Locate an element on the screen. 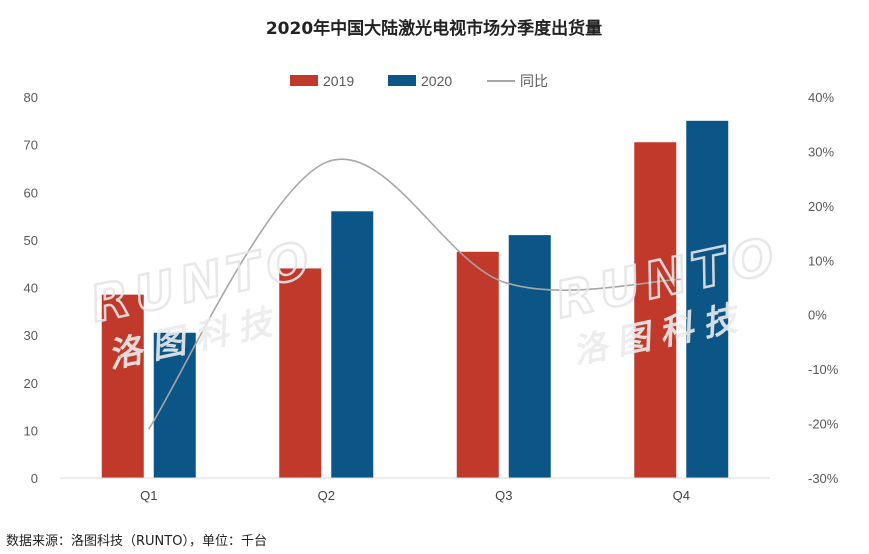 Image resolution: width=869 pixels, height=554 pixels. chart-title: 2020年中国大陆激光电视市场分季度出货量 is located at coordinates (434, 28).